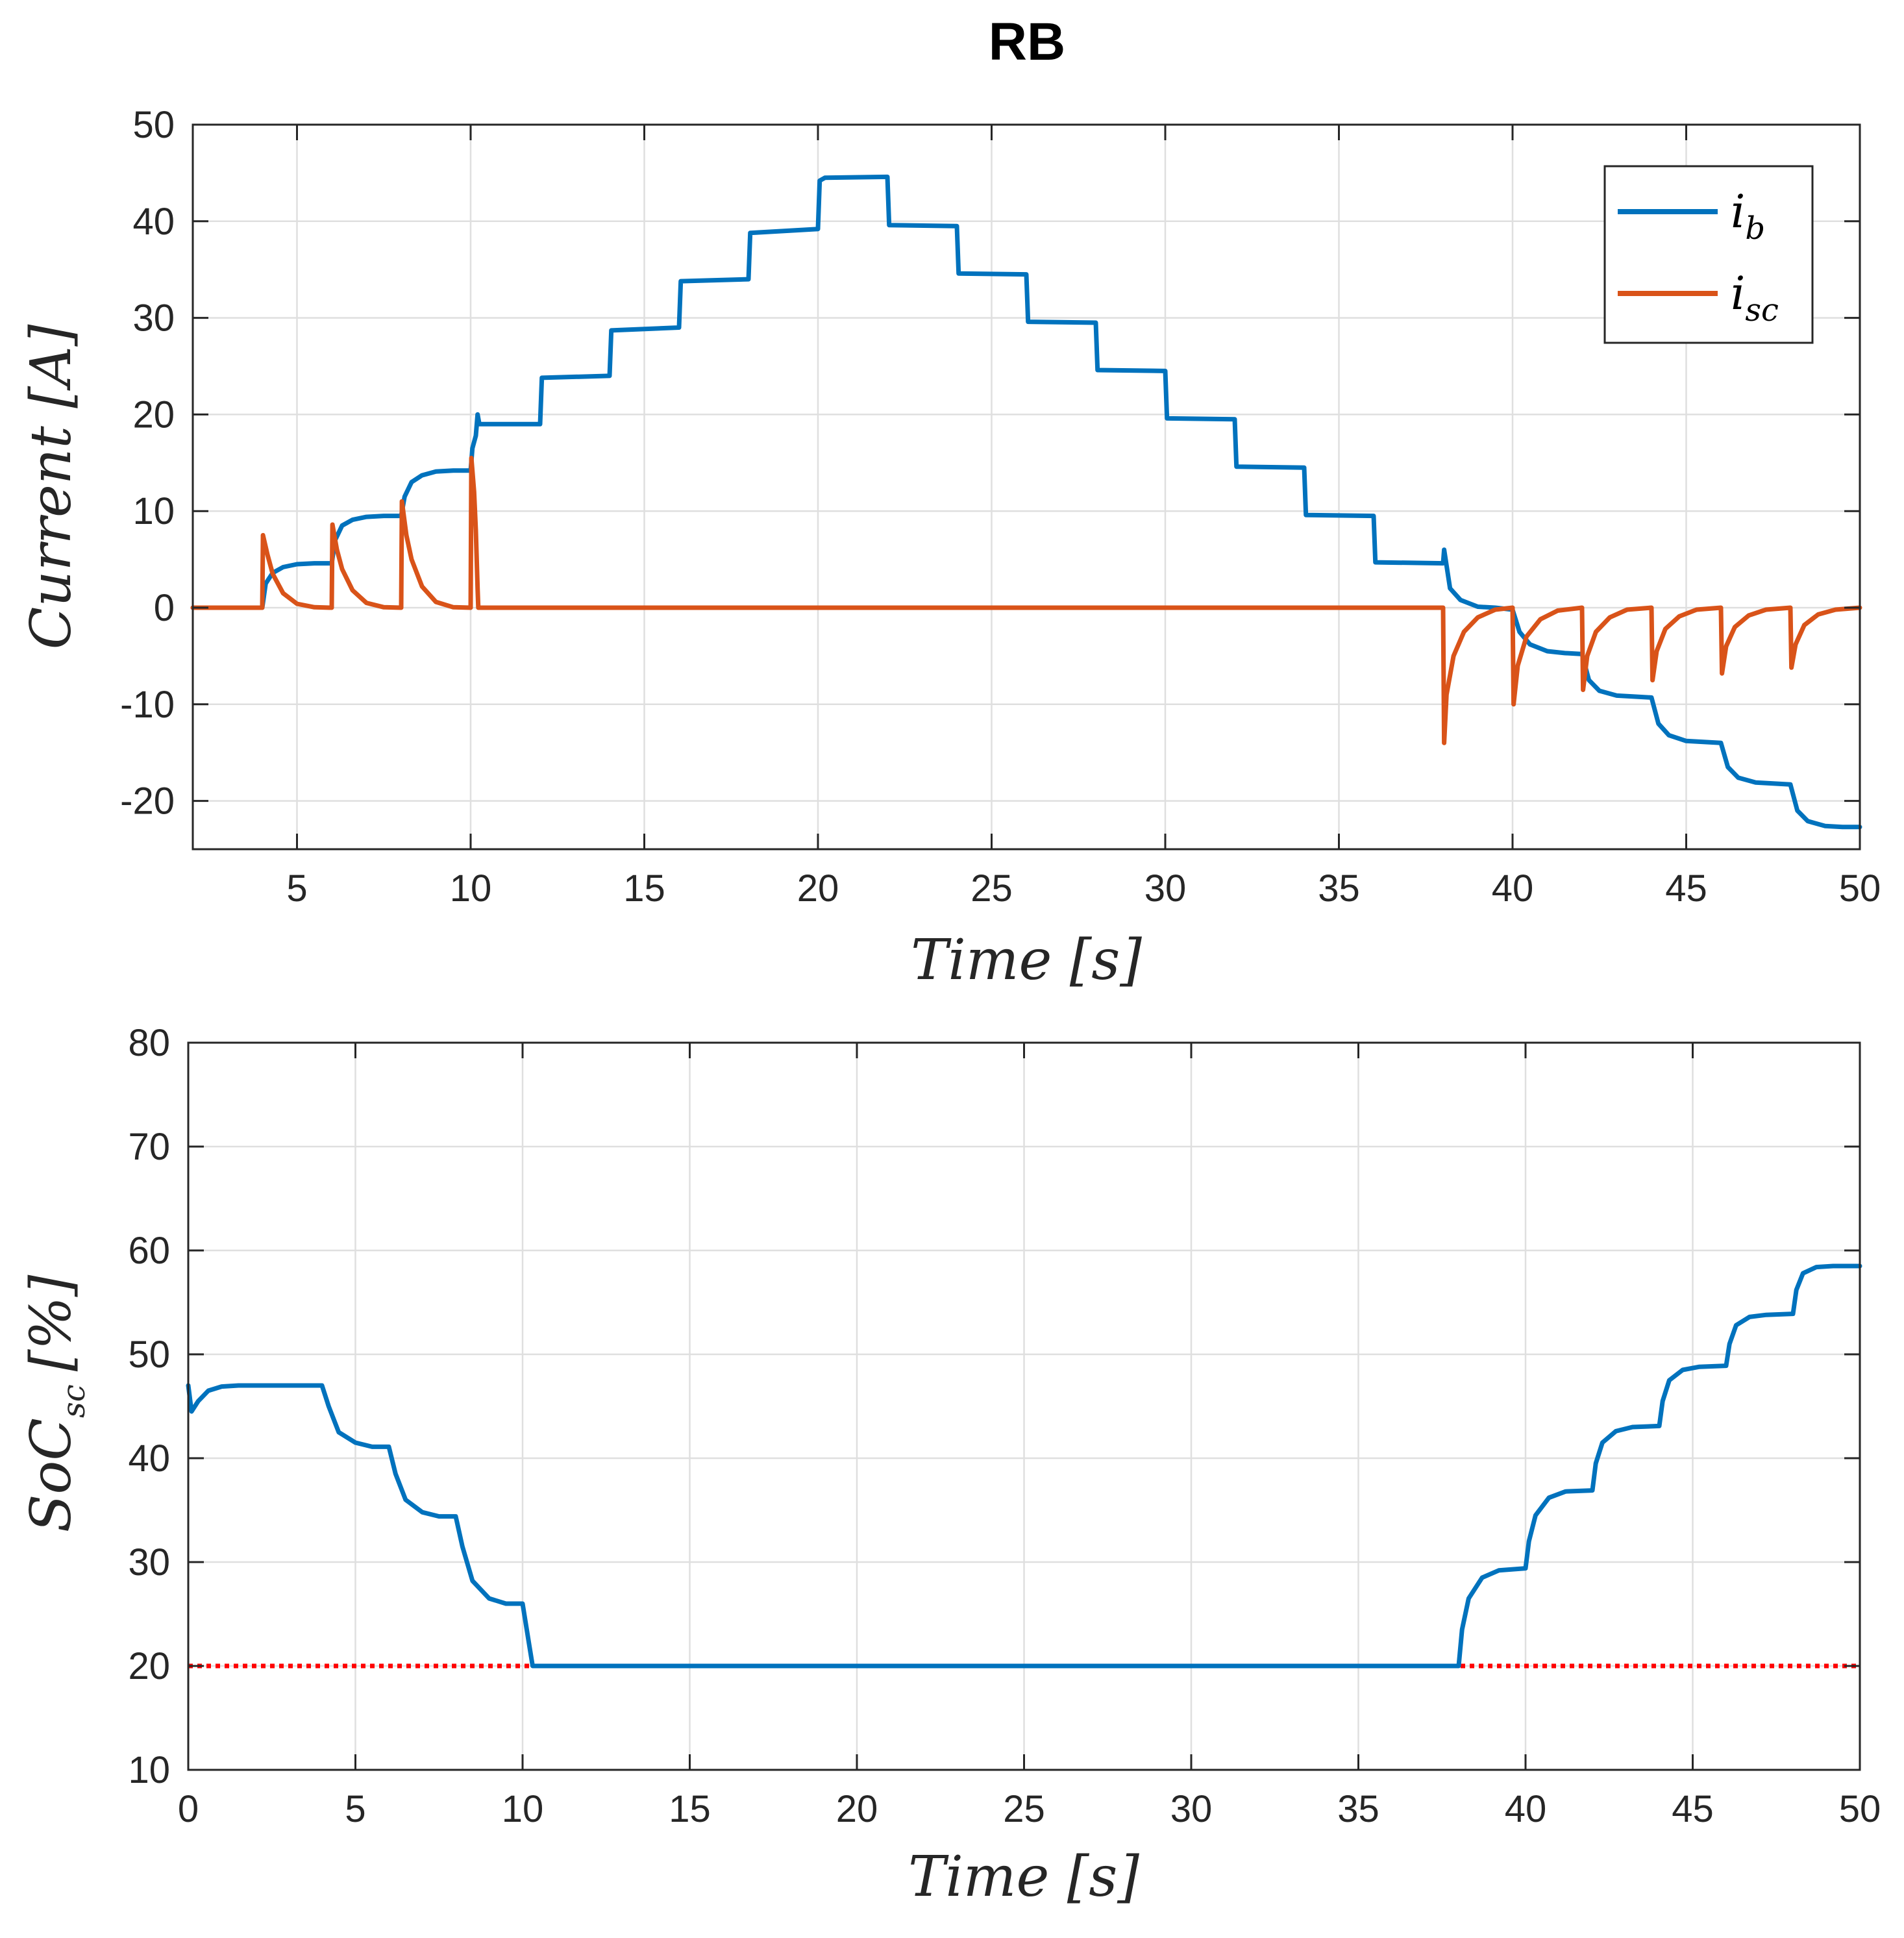 This screenshot has width=1904, height=1938. What do you see at coordinates (1686, 888) in the screenshot?
I see `top-x-tick-label: 45` at bounding box center [1686, 888].